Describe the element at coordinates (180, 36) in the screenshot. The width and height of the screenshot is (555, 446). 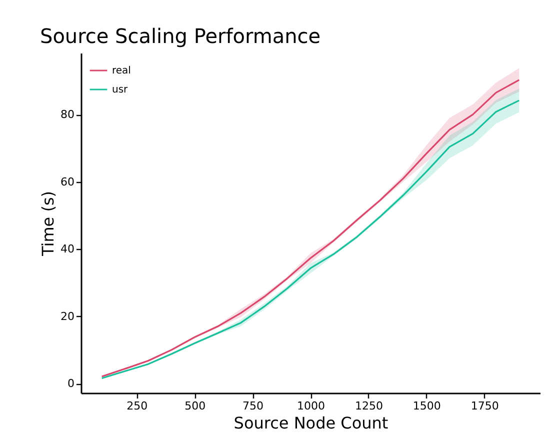
I see `chart-title: Source Scaling Performance` at that location.